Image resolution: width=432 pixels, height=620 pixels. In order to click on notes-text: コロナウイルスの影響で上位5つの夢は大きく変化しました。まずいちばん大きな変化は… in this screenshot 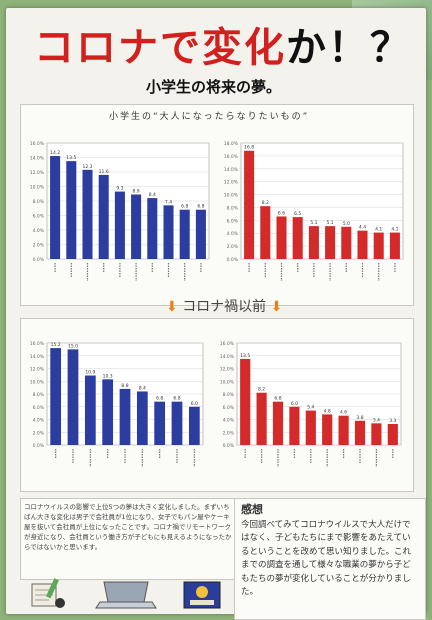, I will do `click(128, 527)`.